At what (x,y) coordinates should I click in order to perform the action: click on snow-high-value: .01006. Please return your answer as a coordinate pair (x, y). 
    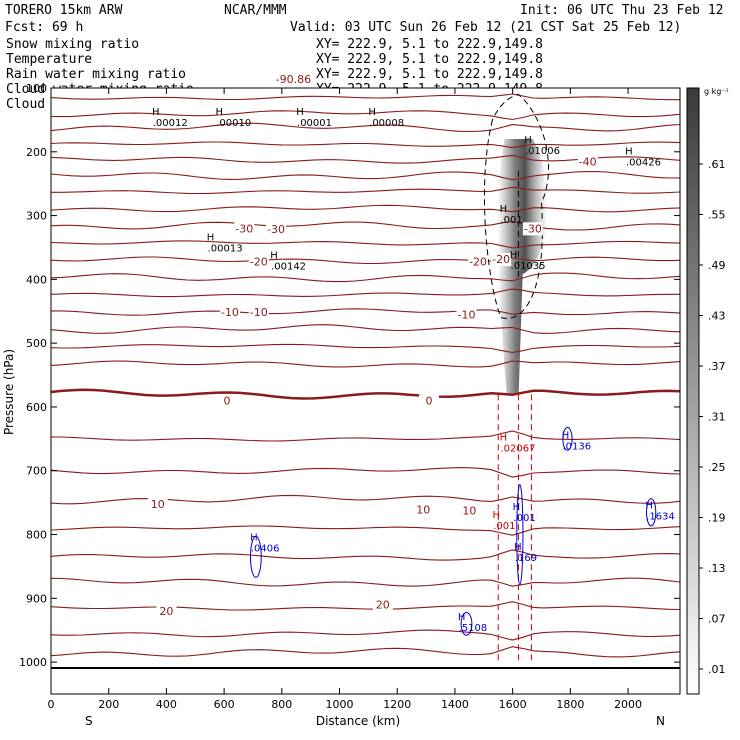
    Looking at the image, I should click on (542, 151).